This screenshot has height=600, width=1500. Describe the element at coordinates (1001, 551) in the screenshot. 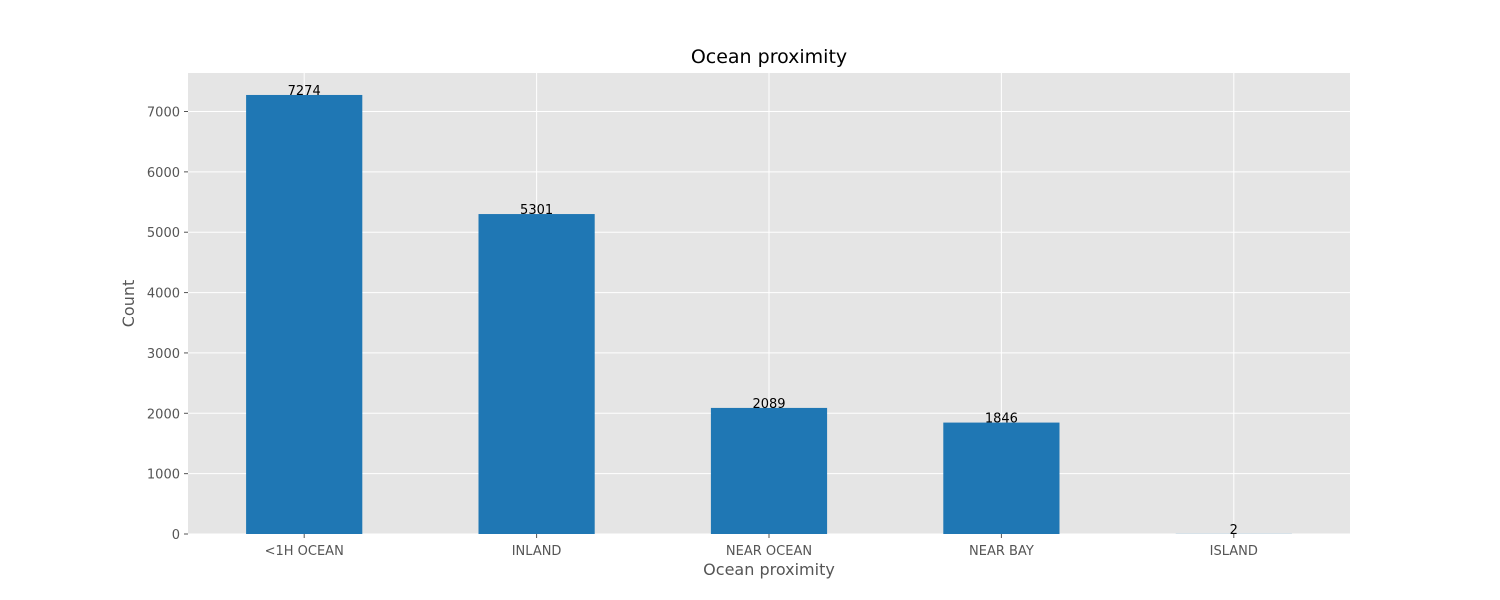

I see `x-tick-label: NEAR BAY` at that location.